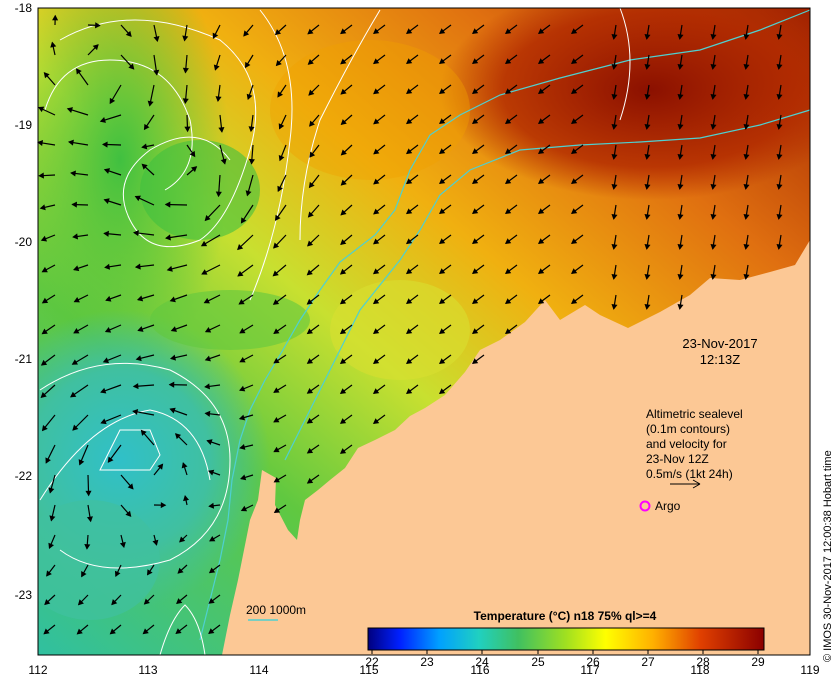  Describe the element at coordinates (368, 670) in the screenshot. I see `lon-tick: 115` at that location.